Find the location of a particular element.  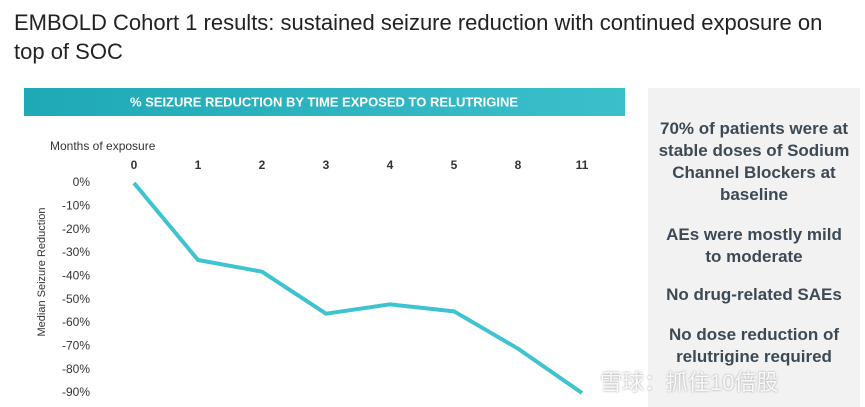

chart-banner is located at coordinates (324, 102).